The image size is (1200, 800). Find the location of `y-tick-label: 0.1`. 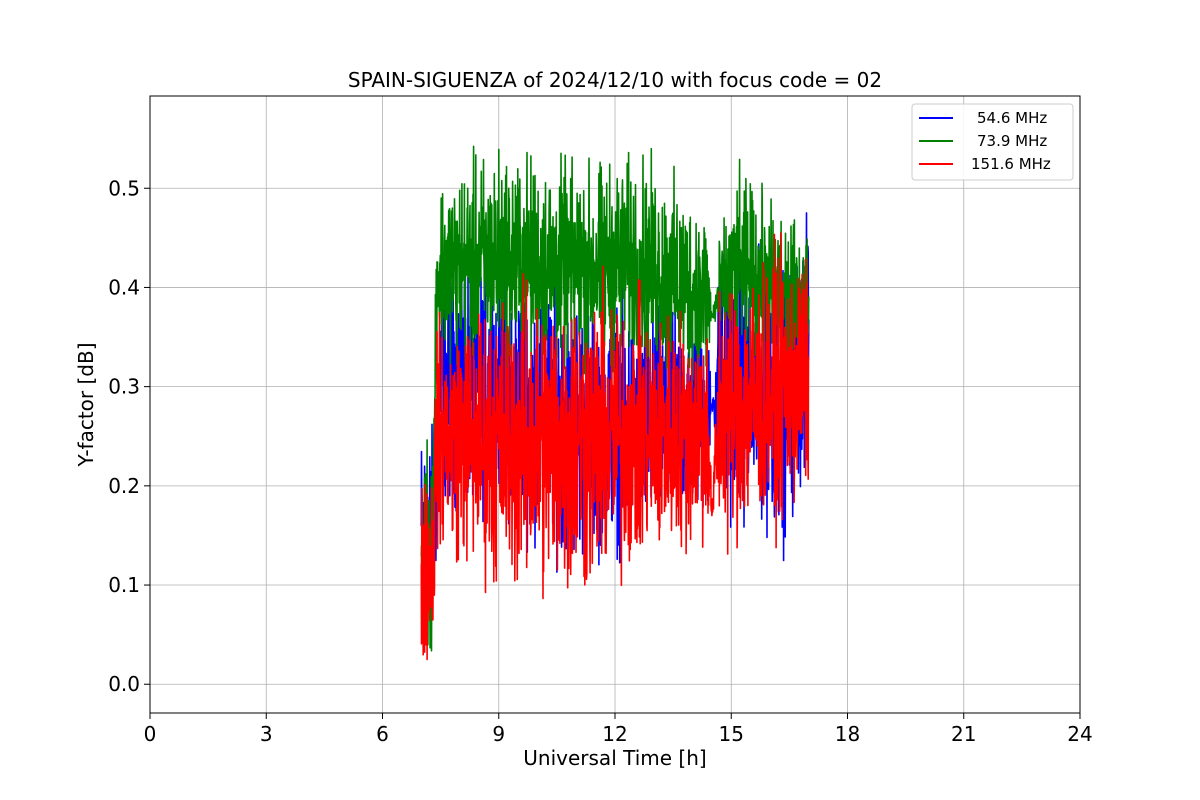

y-tick-label: 0.1 is located at coordinates (124, 585).